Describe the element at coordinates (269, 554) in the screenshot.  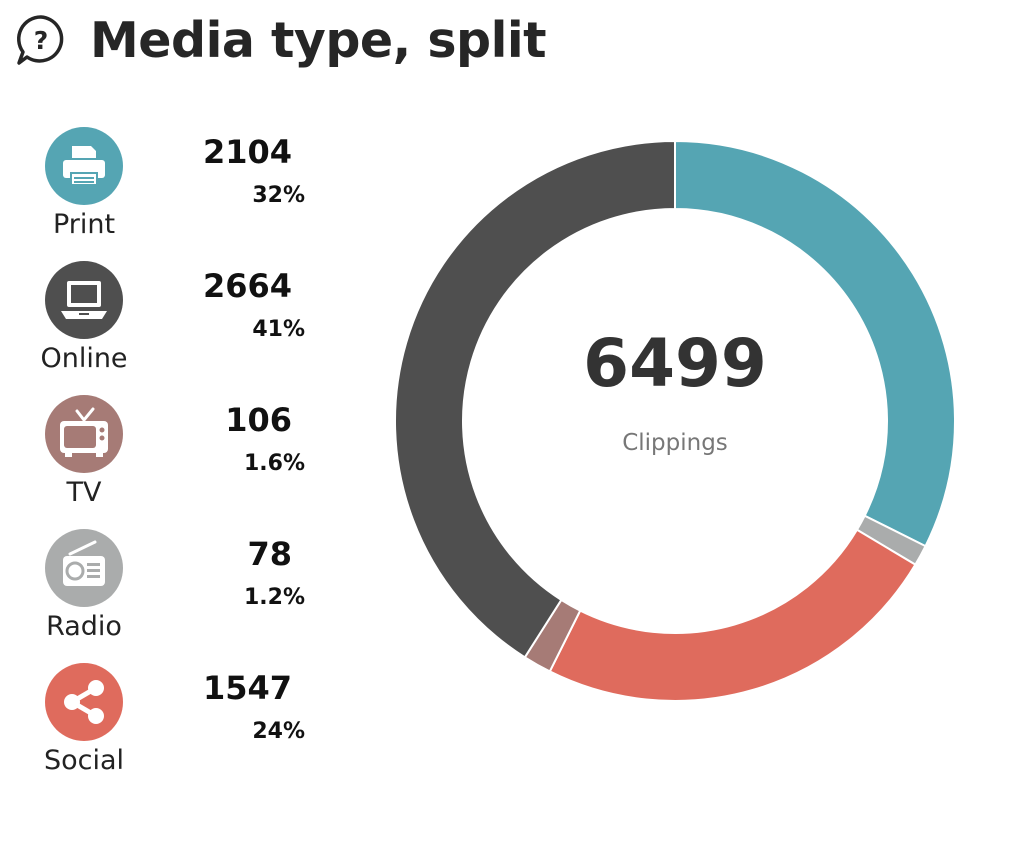
I see `legend-count: 78` at that location.